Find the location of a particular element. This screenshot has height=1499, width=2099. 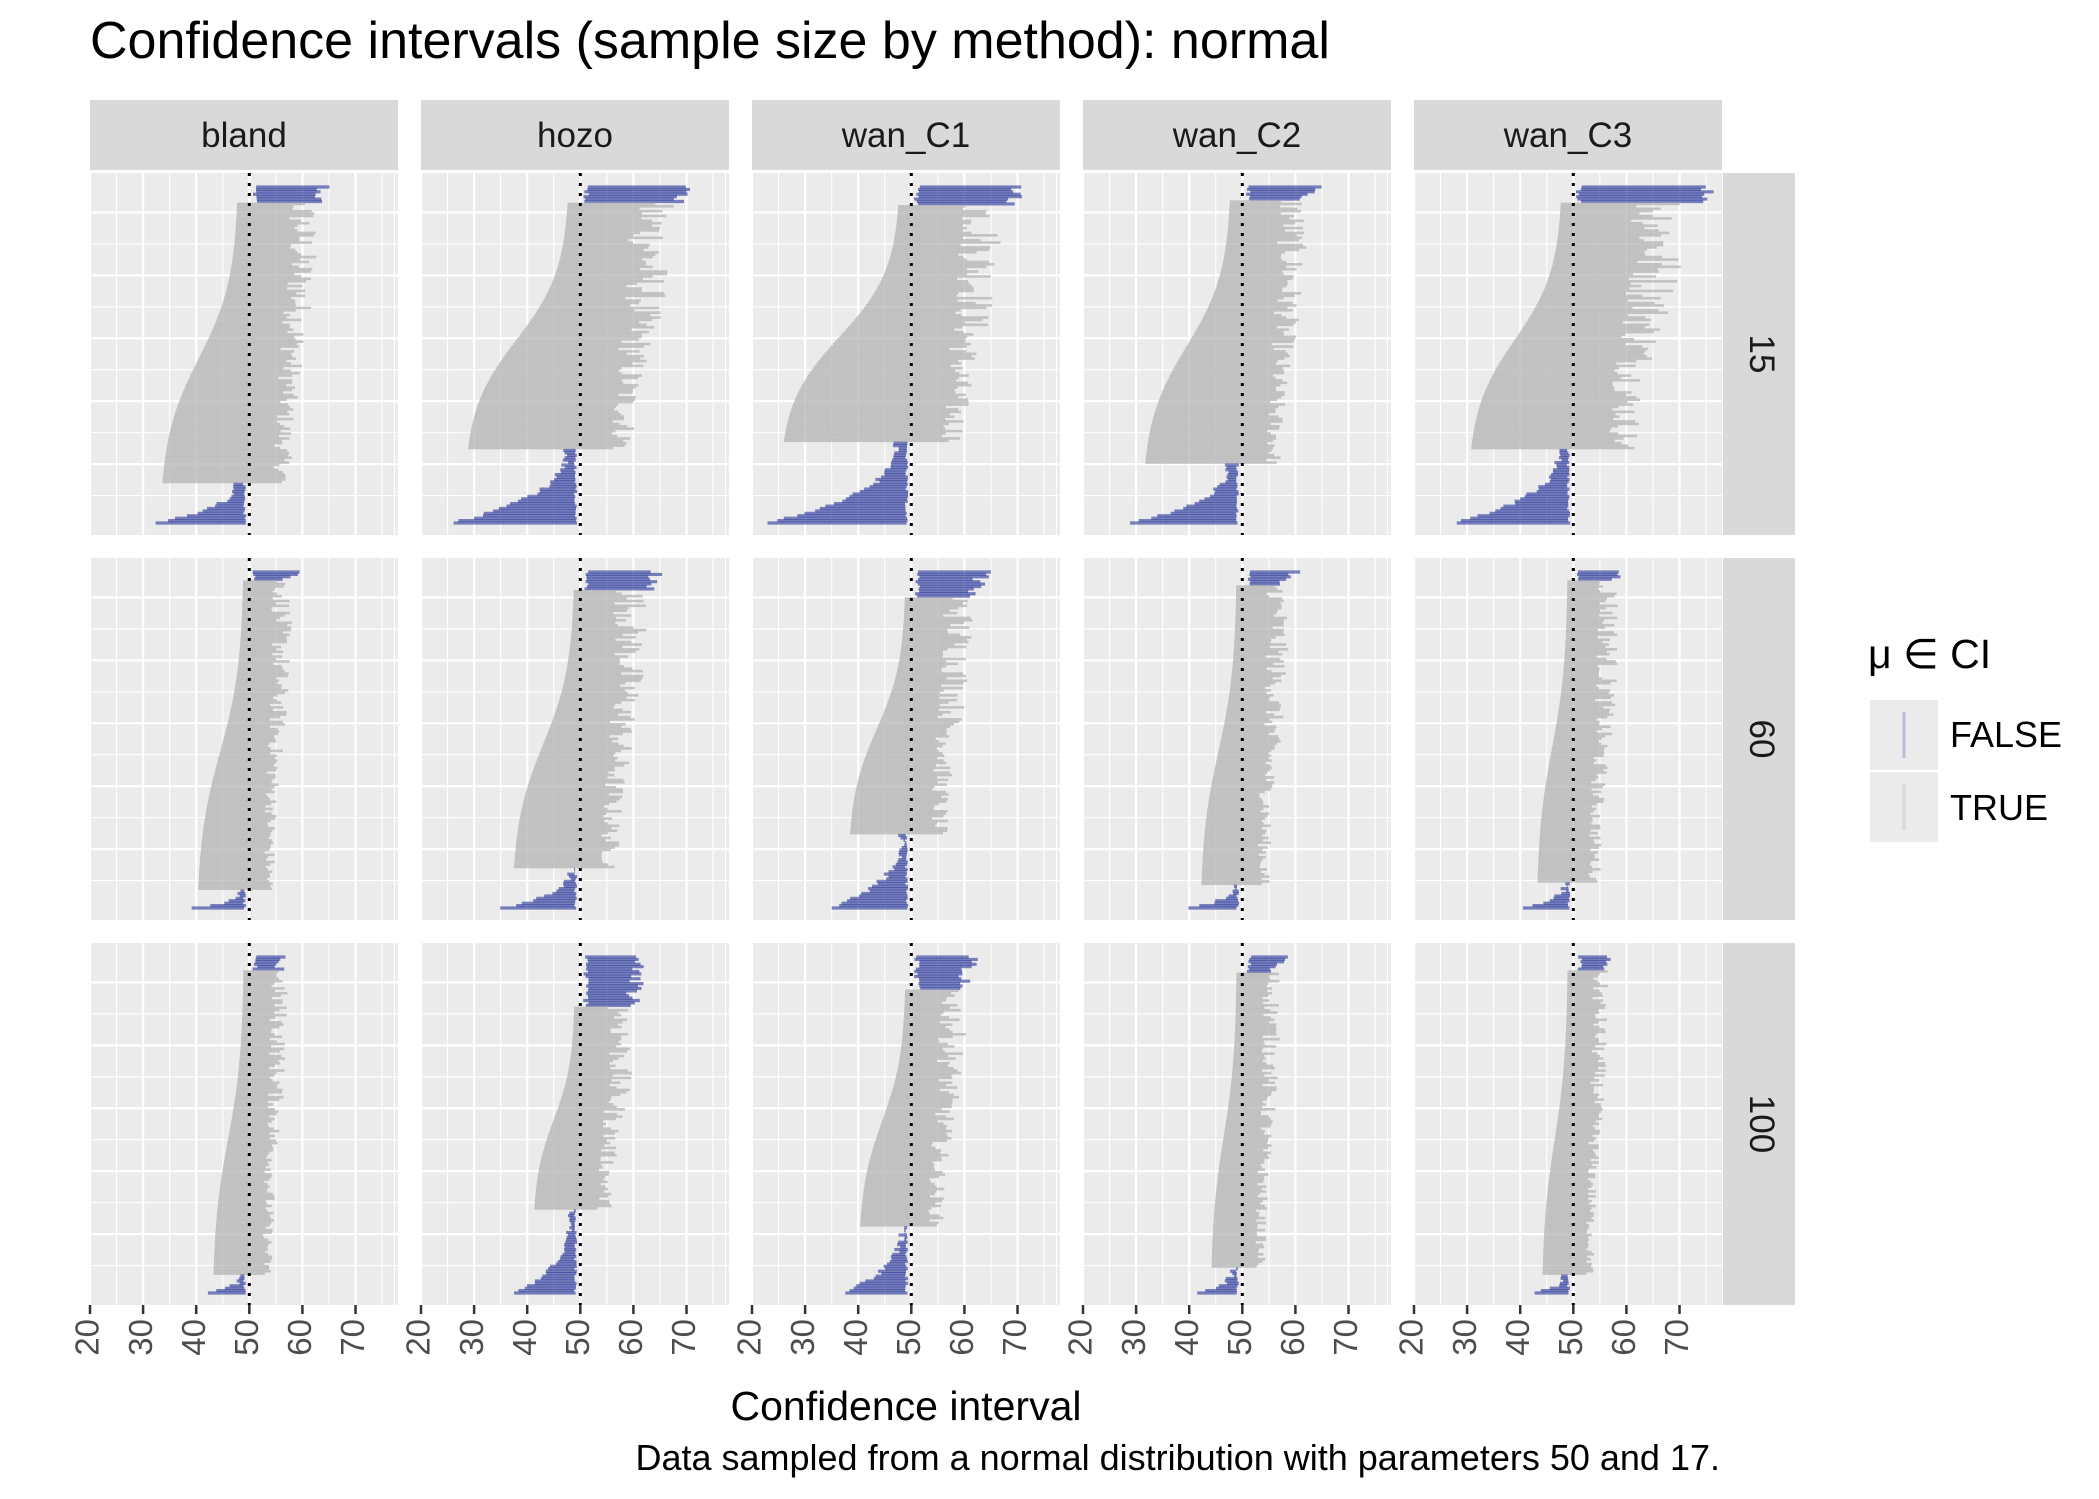

legend-key-false is located at coordinates (1904, 735).